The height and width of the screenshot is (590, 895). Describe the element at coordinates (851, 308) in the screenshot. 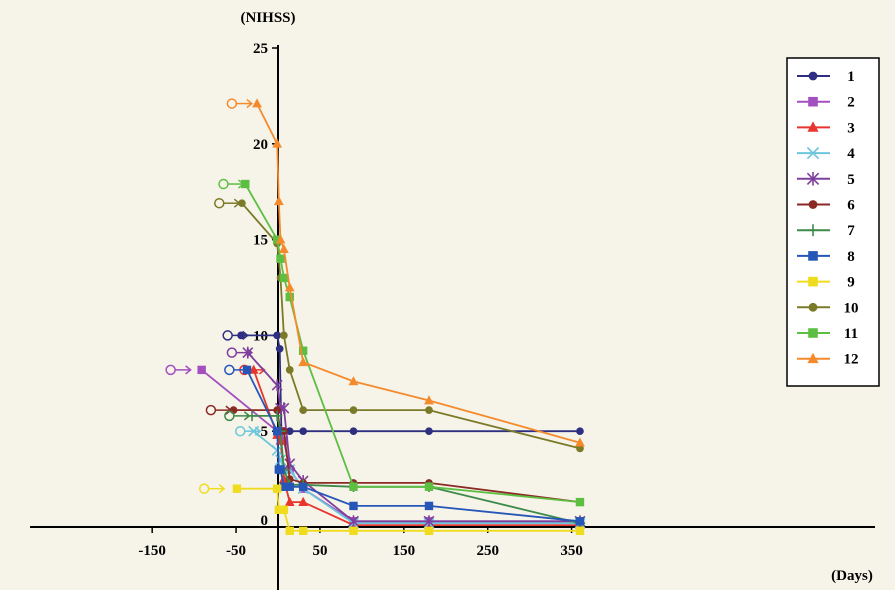

I see `legend-label: 10` at that location.